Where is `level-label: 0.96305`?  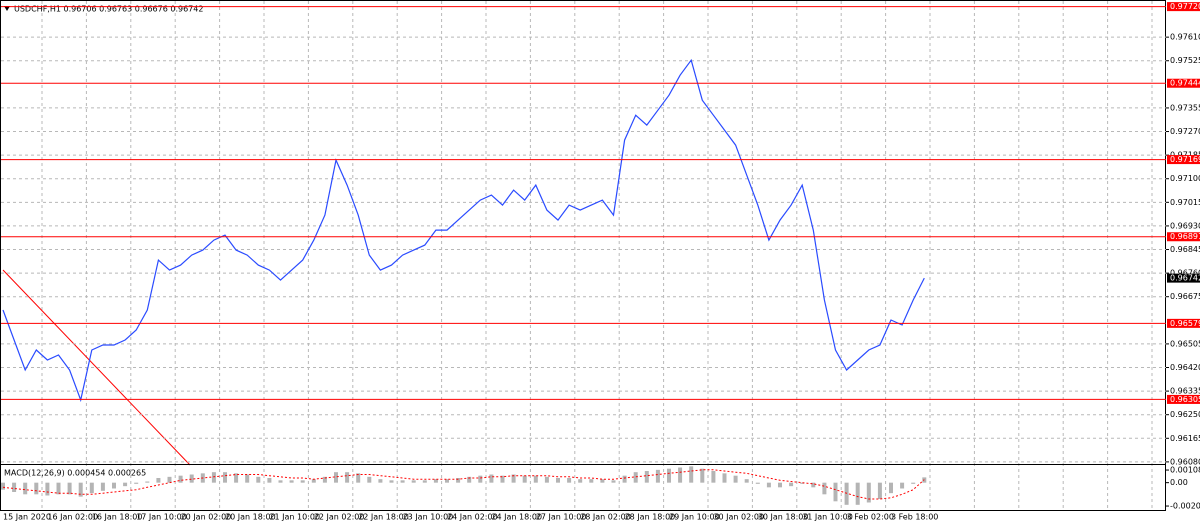 level-label: 0.96305 is located at coordinates (1185, 399).